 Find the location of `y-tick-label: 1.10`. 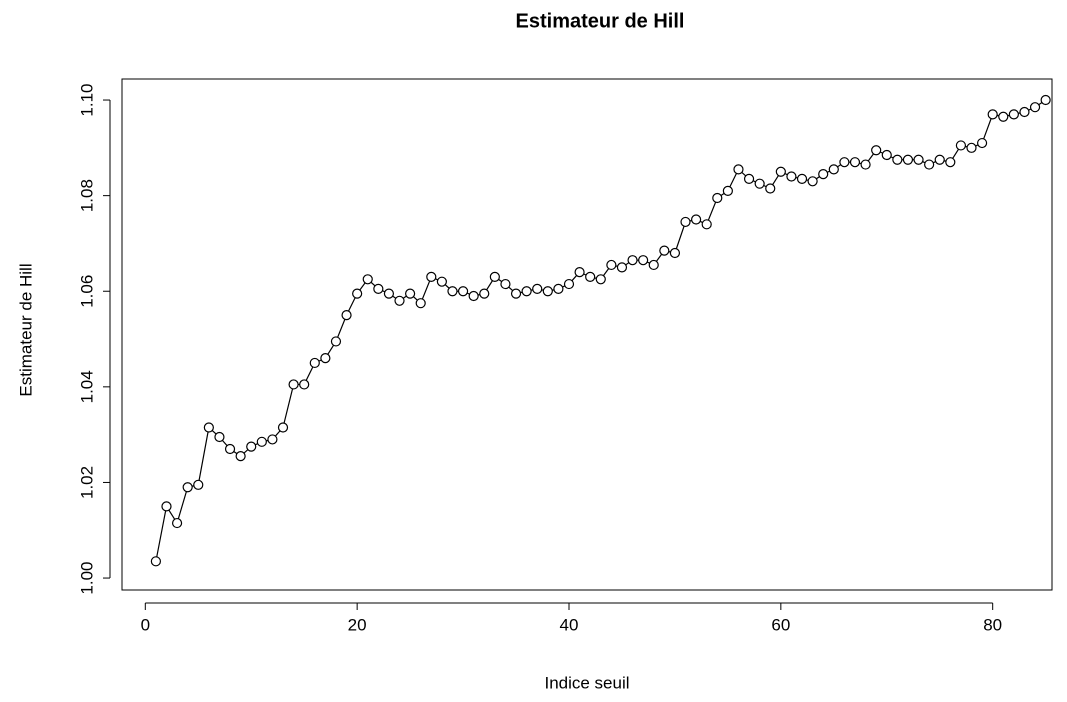

y-tick-label: 1.10 is located at coordinates (86, 99).